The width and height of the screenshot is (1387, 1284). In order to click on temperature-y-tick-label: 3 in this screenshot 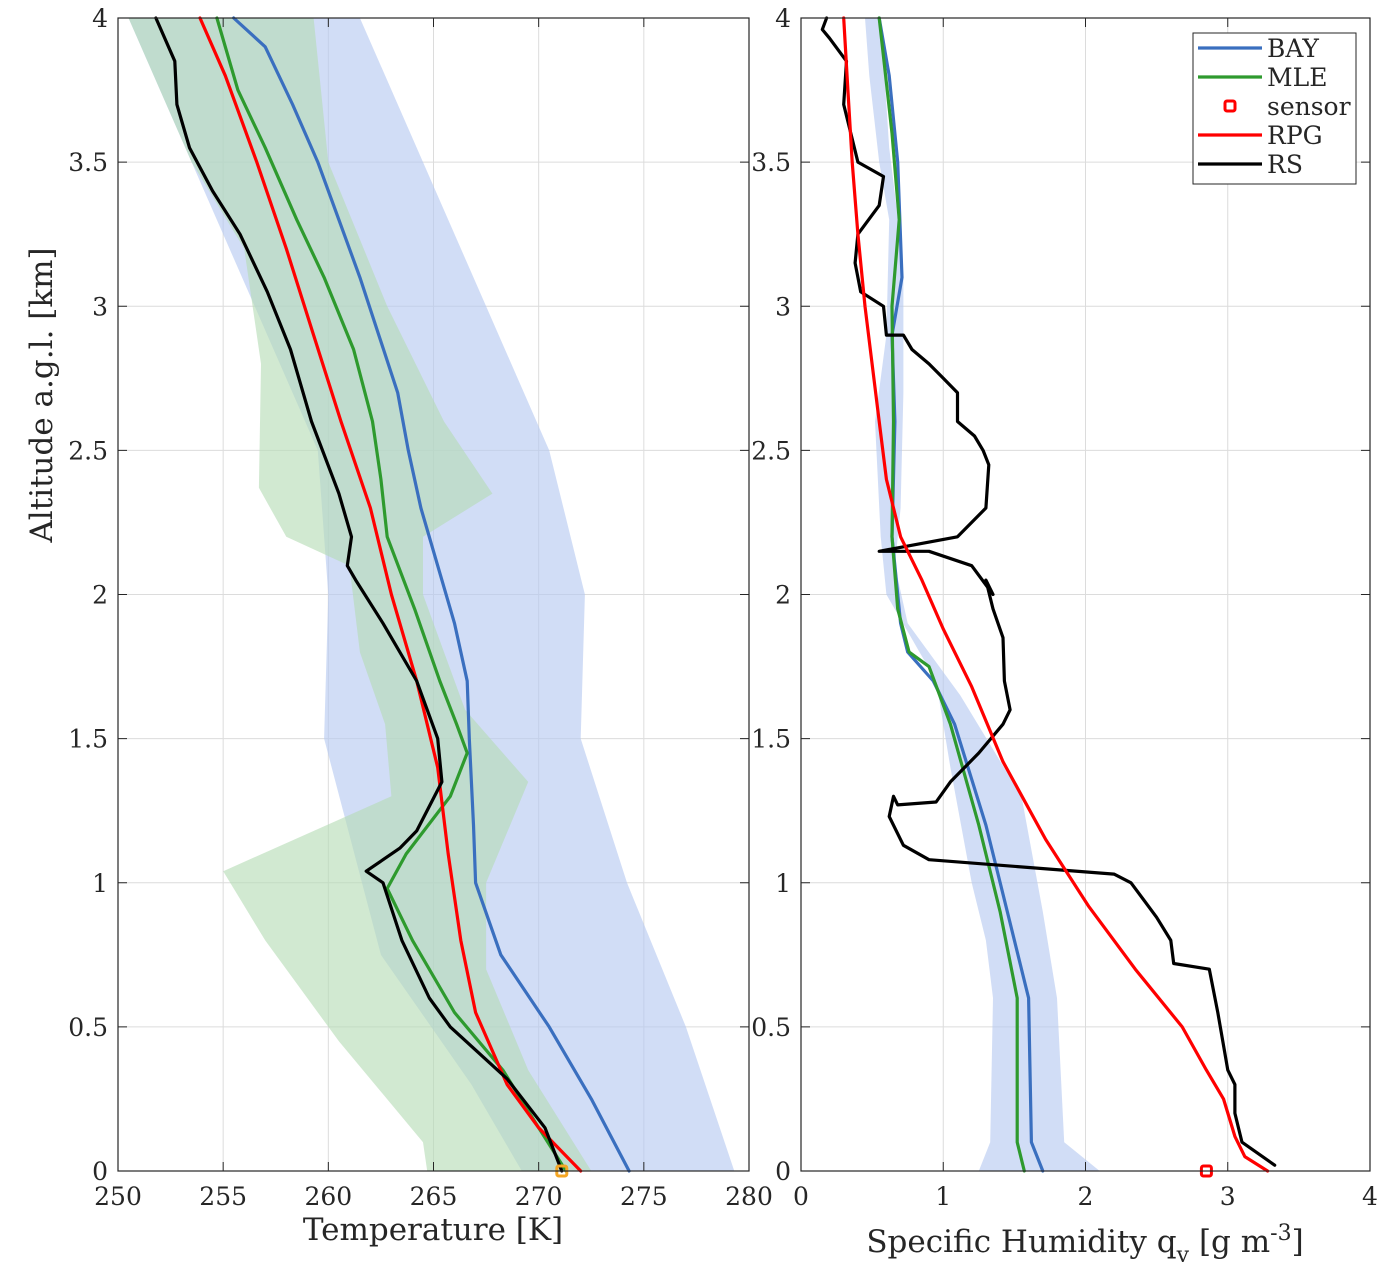, I will do `click(100, 306)`.